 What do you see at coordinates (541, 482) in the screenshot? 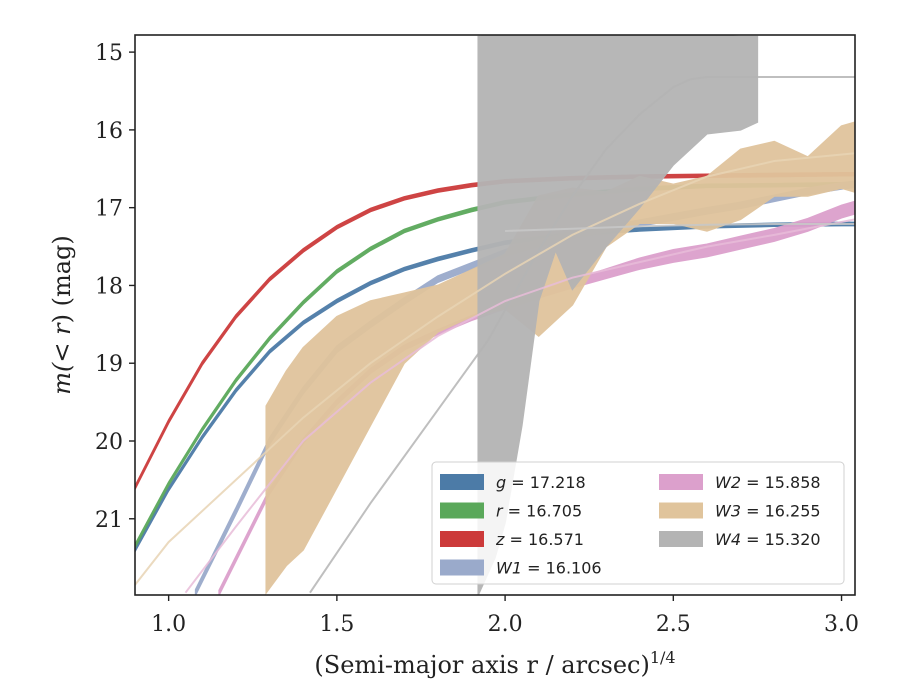
I see `legend-label-g: g = 17.218` at bounding box center [541, 482].